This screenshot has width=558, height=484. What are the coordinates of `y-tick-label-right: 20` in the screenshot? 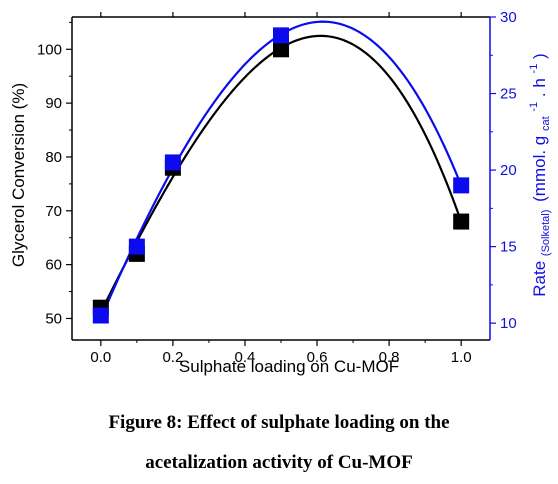 It's located at (508, 170).